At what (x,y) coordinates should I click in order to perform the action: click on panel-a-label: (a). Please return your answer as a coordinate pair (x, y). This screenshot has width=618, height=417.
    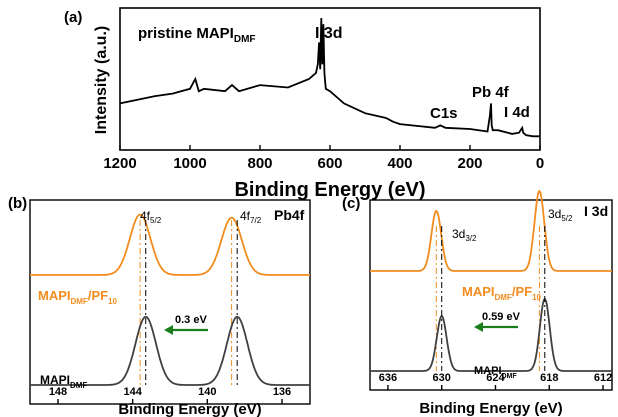
    Looking at the image, I should click on (73, 17).